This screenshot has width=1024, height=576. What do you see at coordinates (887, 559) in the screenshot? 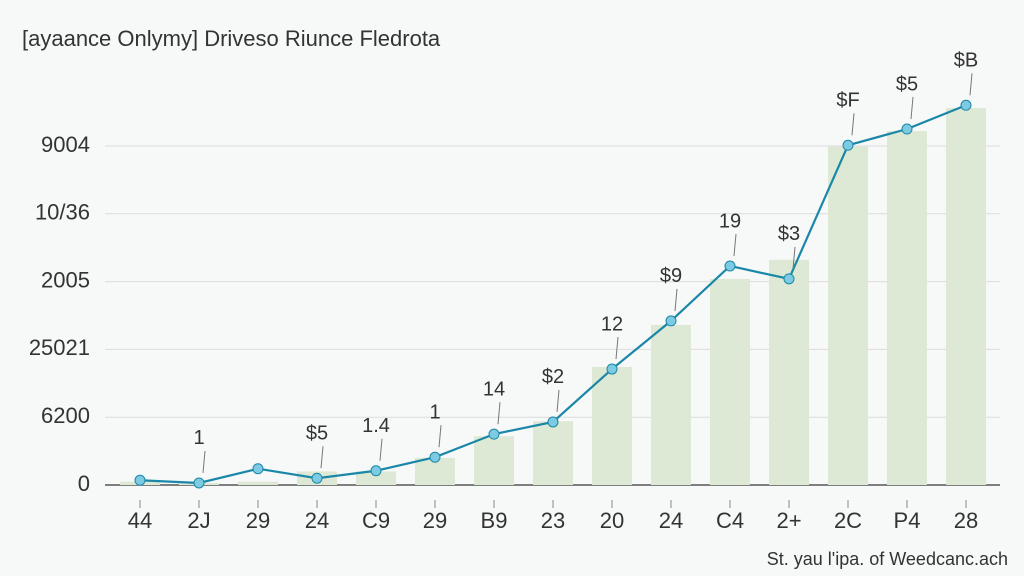
I see `footnote: St. yau l'ipa. of Weedcanc.ach` at bounding box center [887, 559].